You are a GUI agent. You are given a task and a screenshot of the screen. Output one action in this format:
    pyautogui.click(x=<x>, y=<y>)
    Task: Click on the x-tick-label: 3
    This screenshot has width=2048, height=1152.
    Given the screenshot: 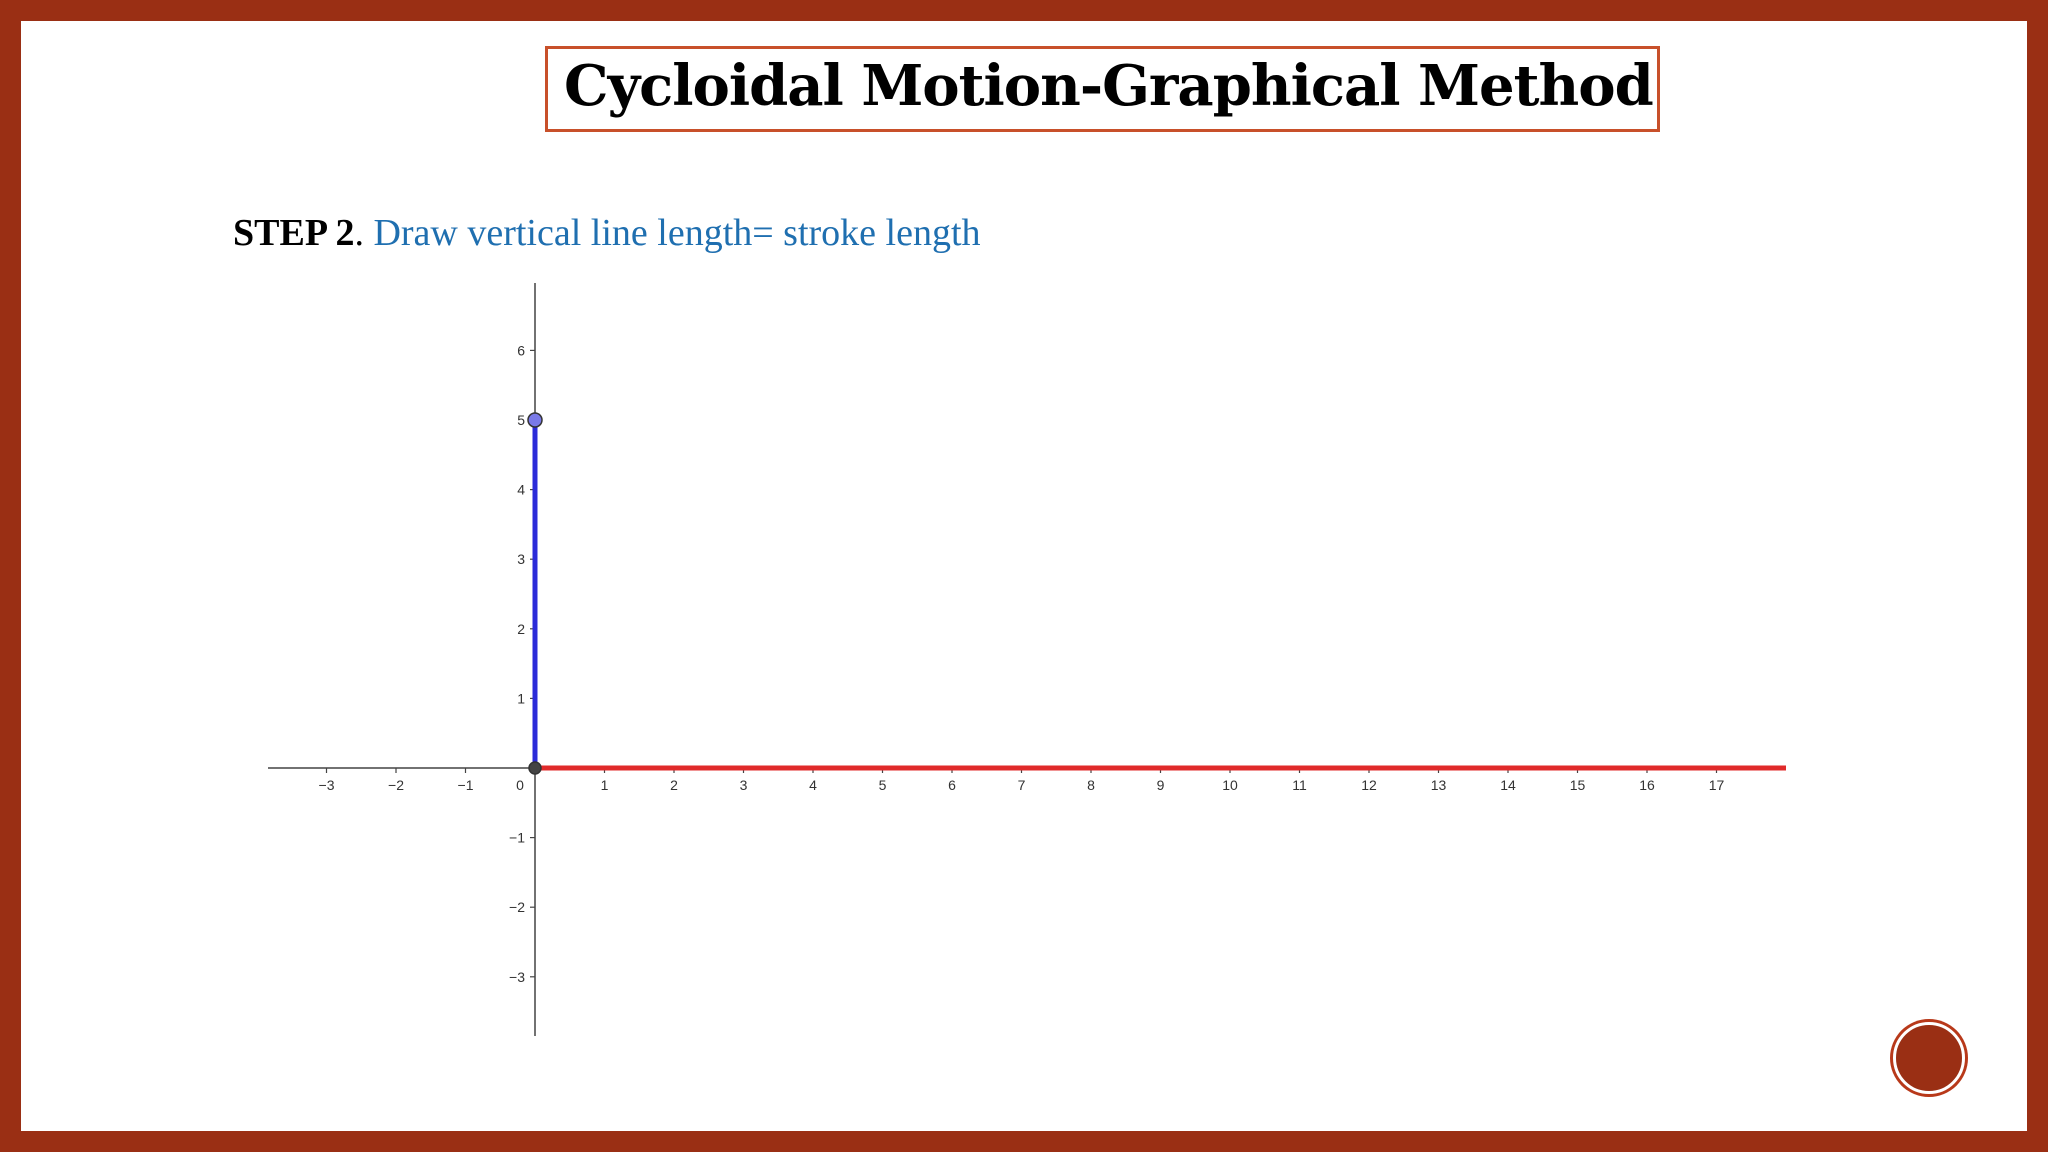 What is the action you would take?
    pyautogui.click(x=744, y=785)
    